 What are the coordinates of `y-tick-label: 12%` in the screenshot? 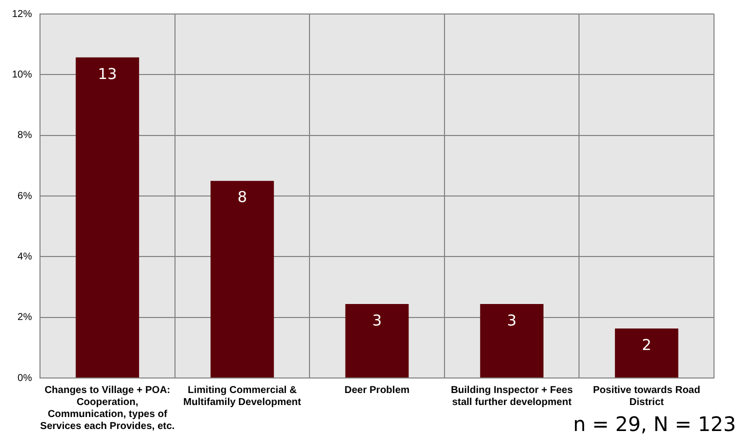 It's located at (22, 14).